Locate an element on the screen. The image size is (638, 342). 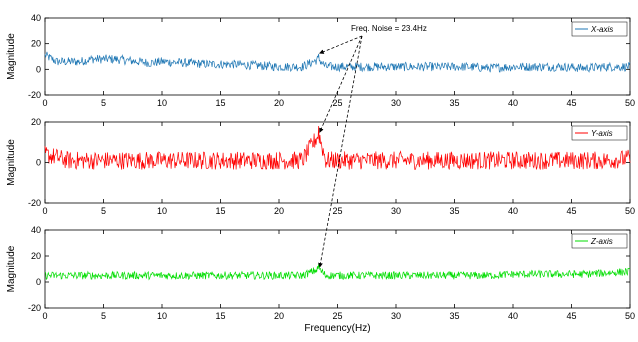
legend-entry: X-axis is located at coordinates (601, 29).